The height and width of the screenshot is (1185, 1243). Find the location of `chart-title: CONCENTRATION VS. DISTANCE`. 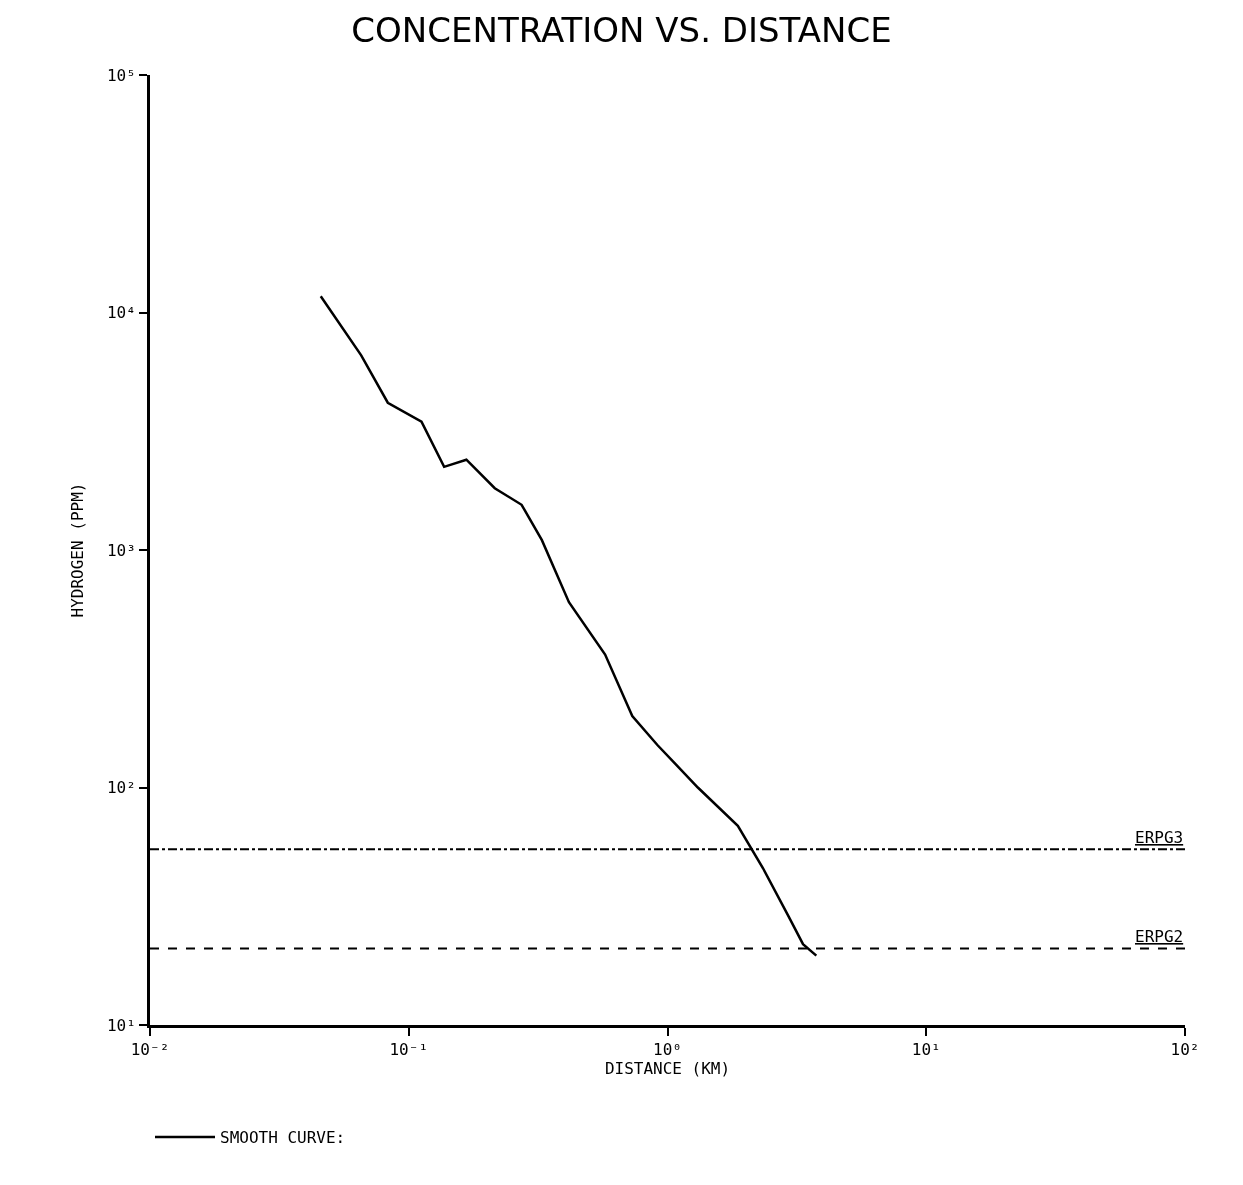

chart-title: CONCENTRATION VS. DISTANCE is located at coordinates (621, 29).